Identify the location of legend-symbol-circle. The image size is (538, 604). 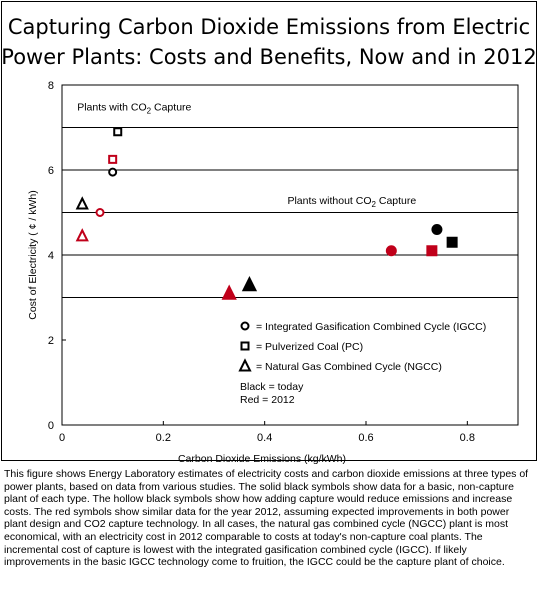
(245, 326).